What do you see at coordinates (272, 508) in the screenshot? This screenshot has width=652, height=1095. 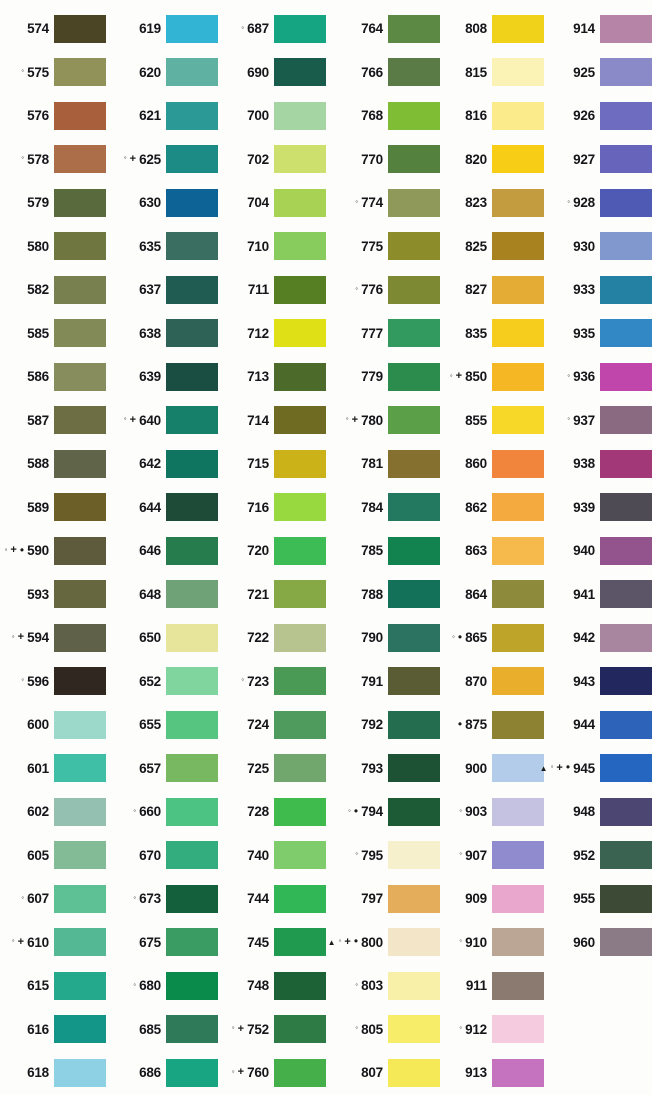 I see `swatch-row: 716` at bounding box center [272, 508].